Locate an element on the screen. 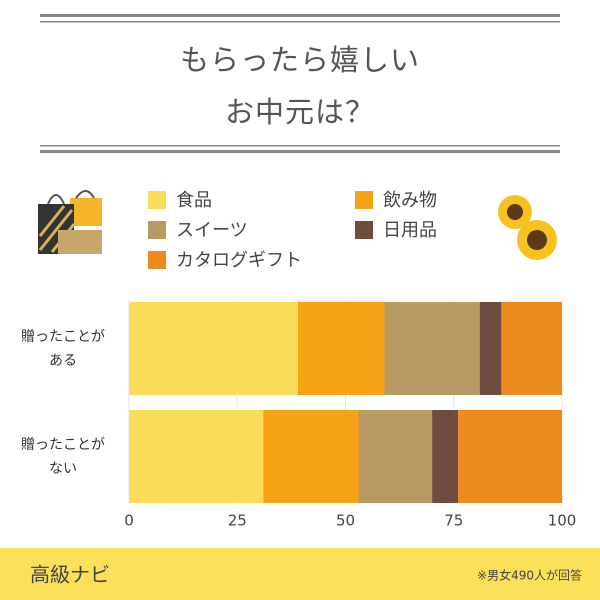 This screenshot has height=600, width=600. x-tick-label: 75 is located at coordinates (453, 521).